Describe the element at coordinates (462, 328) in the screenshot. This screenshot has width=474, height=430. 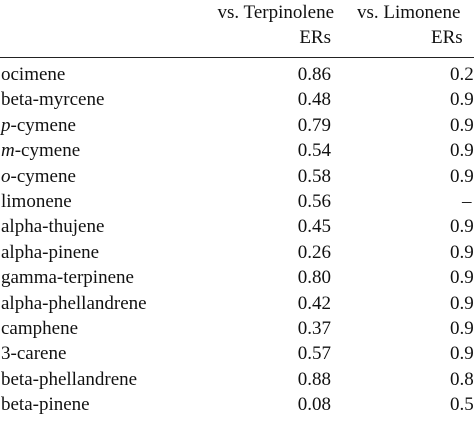
I see `limonene-er-value: 0.92` at that location.